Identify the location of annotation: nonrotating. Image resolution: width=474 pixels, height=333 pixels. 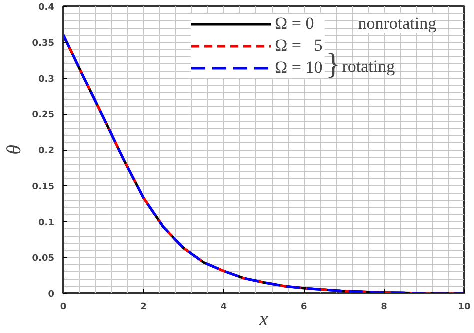
(398, 24).